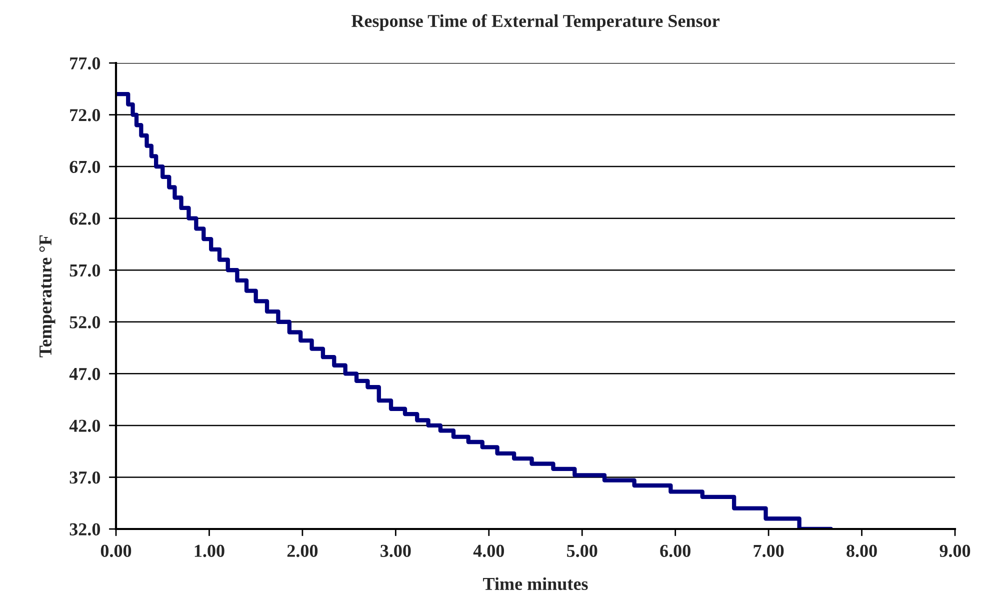  Describe the element at coordinates (85, 477) in the screenshot. I see `y-tick-label: 37.0` at that location.